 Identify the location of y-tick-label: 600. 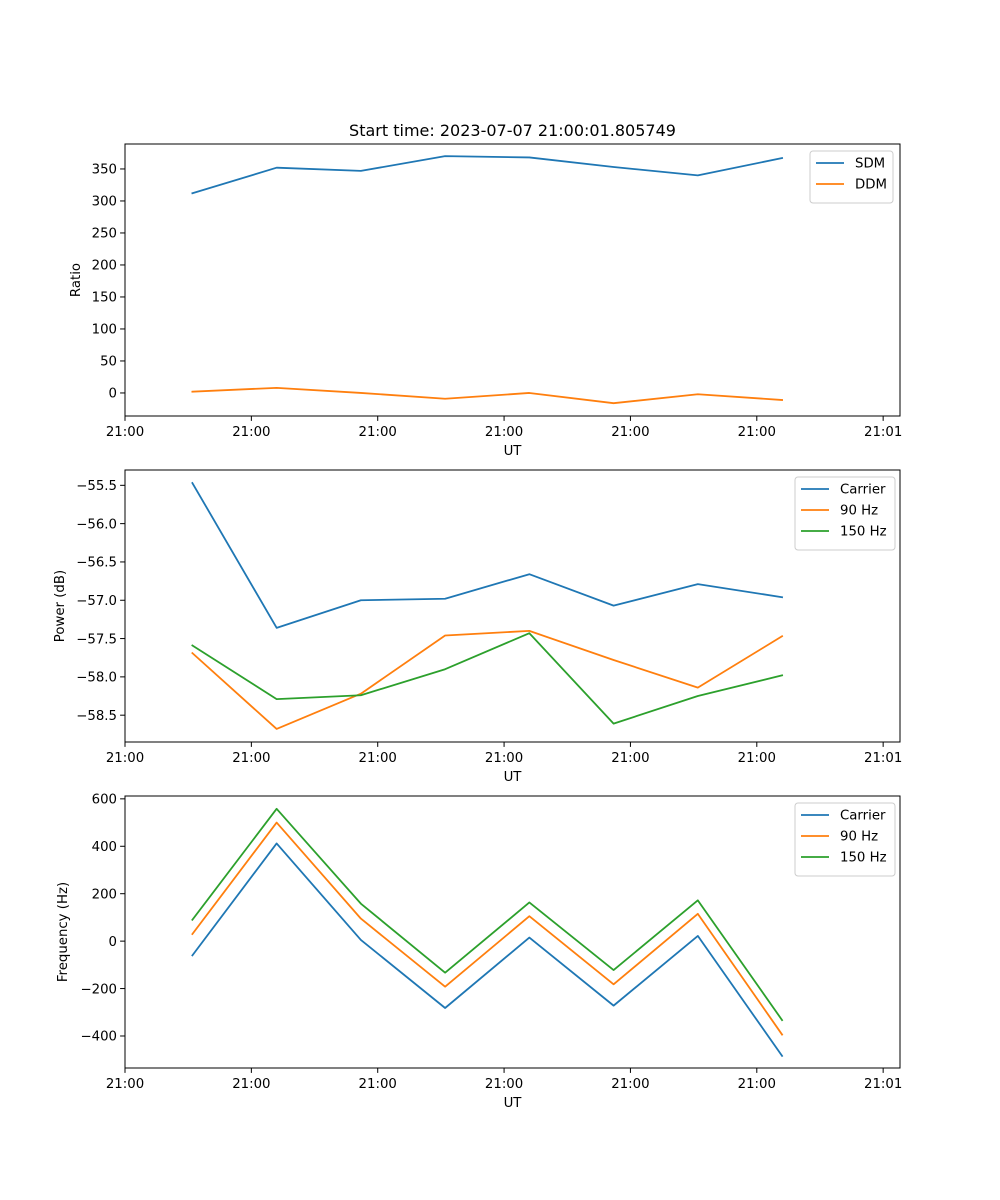
(104, 800).